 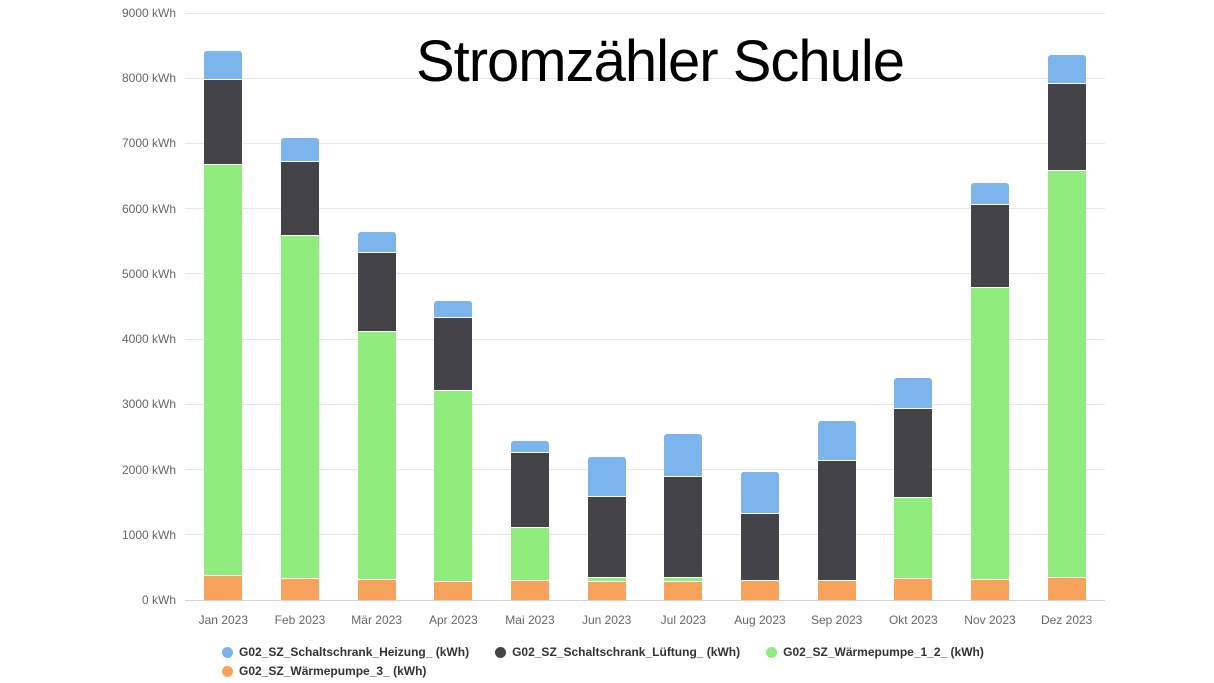 What do you see at coordinates (223, 620) in the screenshot?
I see `x-axis-tick-label: Jan 2023` at bounding box center [223, 620].